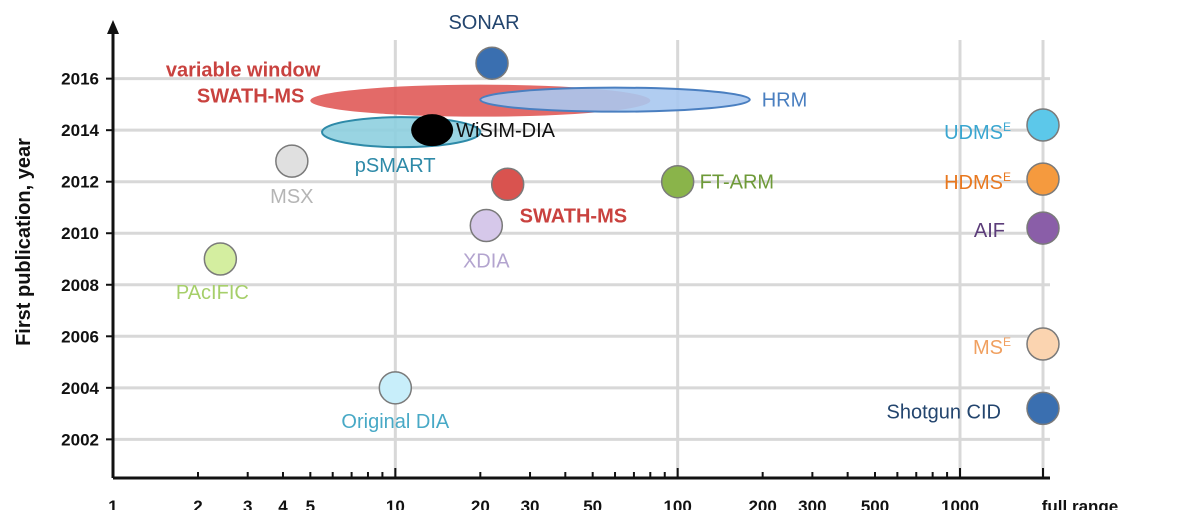 This screenshot has height=510, width=1200. What do you see at coordinates (988, 348) in the screenshot?
I see `point-label-text: MS` at bounding box center [988, 348].